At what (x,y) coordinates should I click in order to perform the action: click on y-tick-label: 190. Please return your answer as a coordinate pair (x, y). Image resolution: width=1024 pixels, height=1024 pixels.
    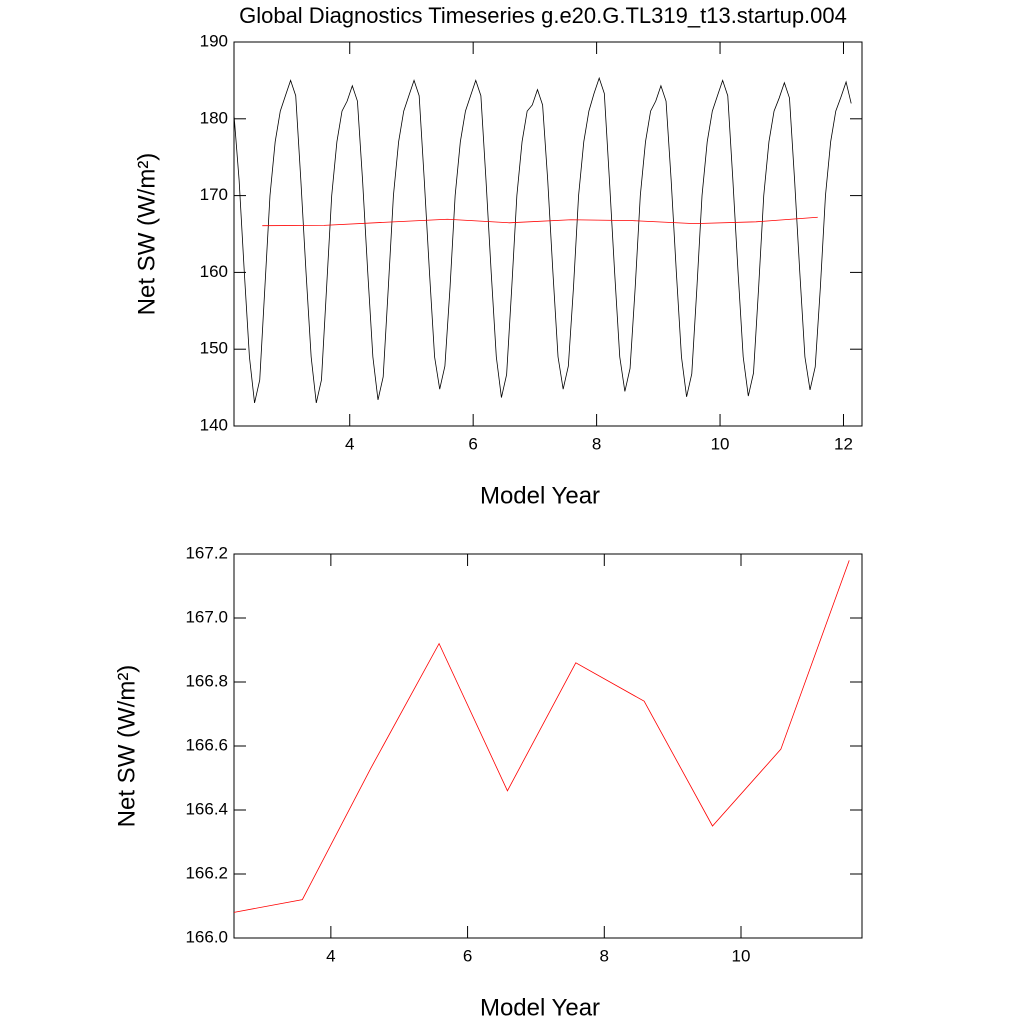
    Looking at the image, I should click on (214, 40).